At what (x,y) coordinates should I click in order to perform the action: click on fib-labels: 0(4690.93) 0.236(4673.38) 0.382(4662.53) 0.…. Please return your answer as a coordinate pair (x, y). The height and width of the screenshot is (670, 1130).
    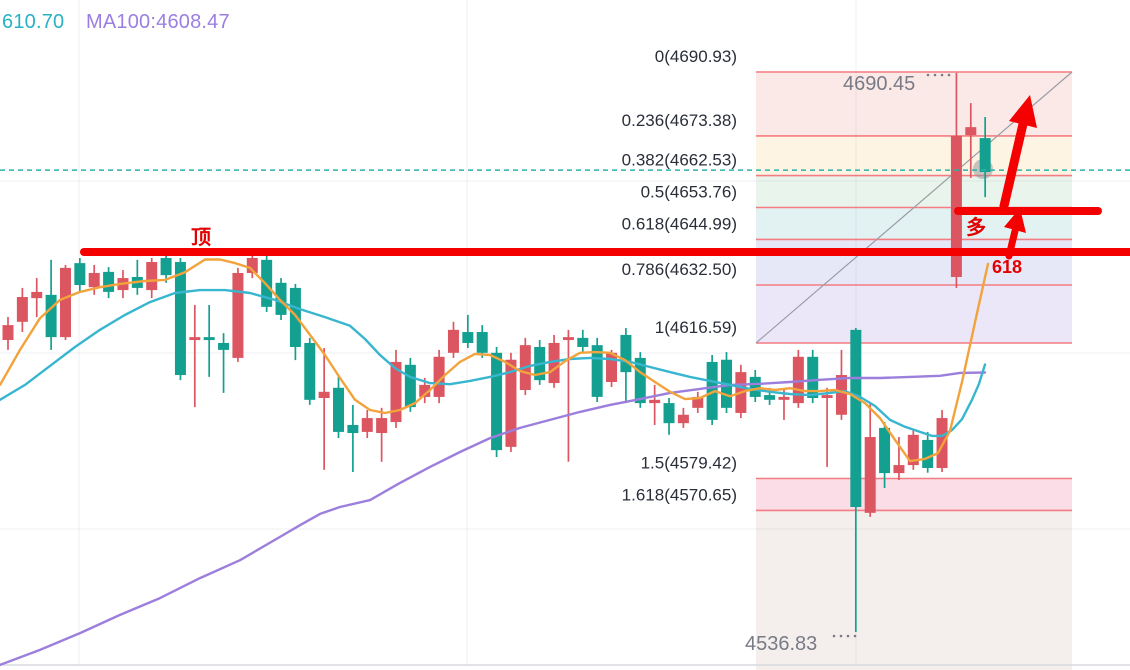
    Looking at the image, I should click on (679, 275).